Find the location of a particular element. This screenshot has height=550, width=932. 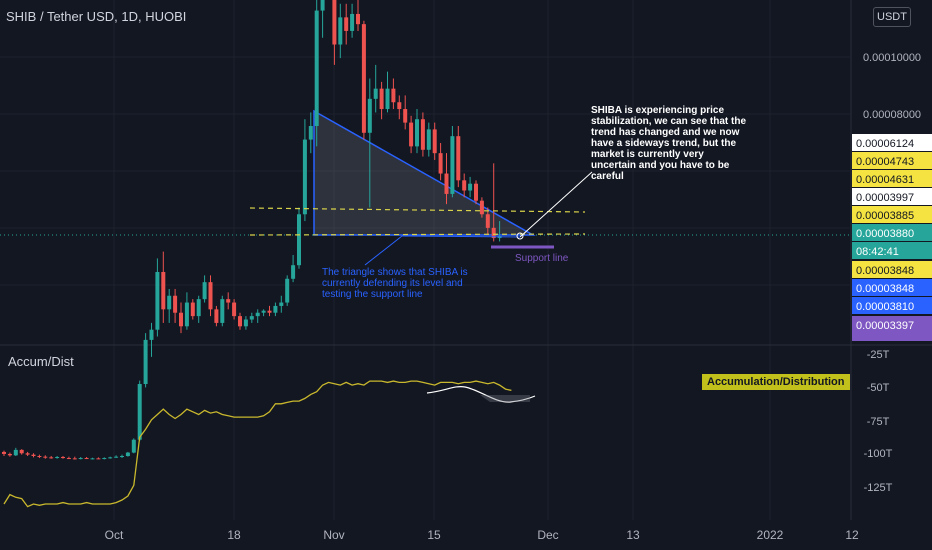

curve-shadow is located at coordinates (505, 398).